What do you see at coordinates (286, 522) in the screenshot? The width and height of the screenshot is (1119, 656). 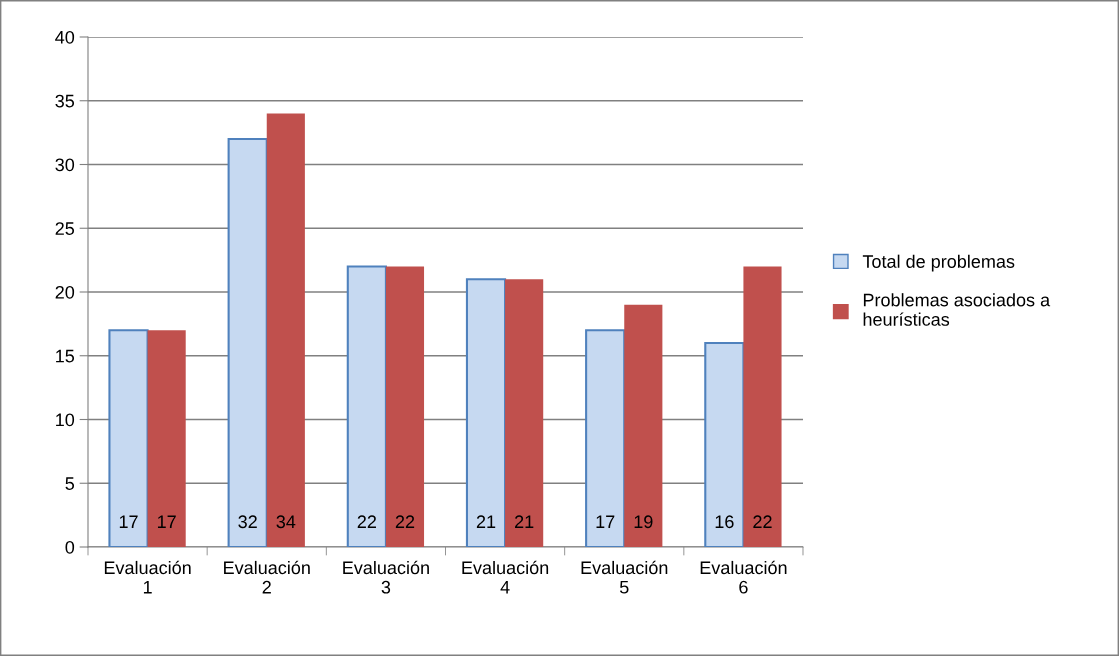 I see `data-label: 34` at bounding box center [286, 522].